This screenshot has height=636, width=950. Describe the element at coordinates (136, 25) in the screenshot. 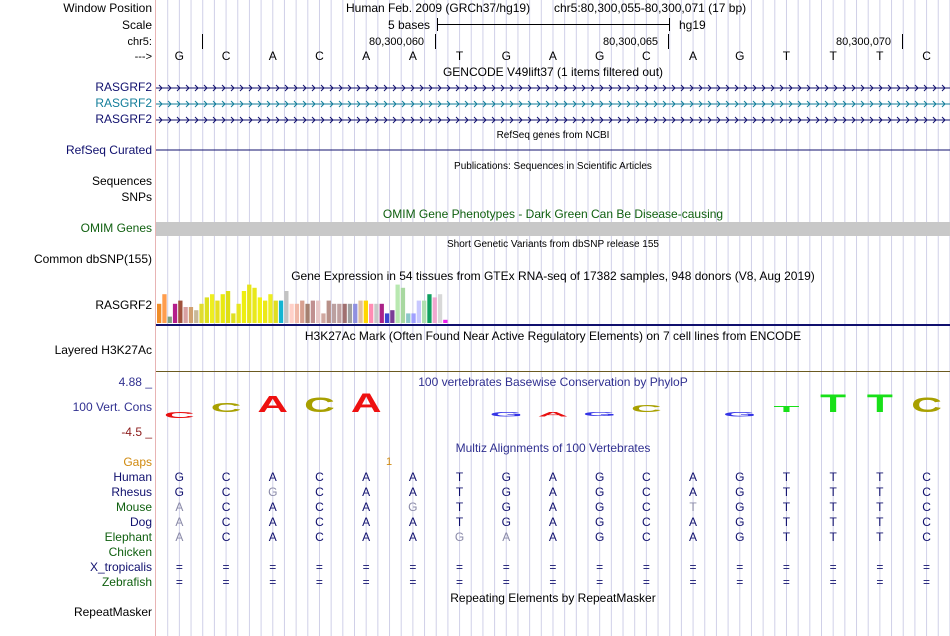

I see `scale-label: Scale` at that location.